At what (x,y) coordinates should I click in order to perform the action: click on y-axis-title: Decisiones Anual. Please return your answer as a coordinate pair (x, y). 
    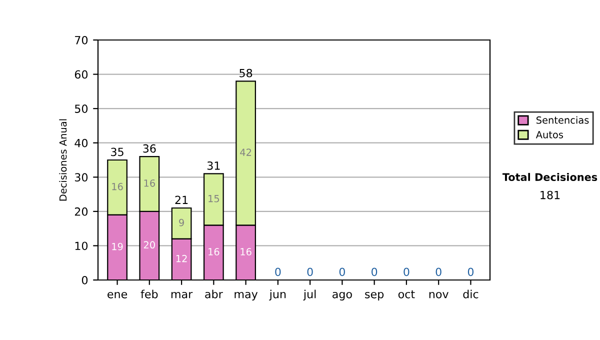
    Looking at the image, I should click on (63, 160).